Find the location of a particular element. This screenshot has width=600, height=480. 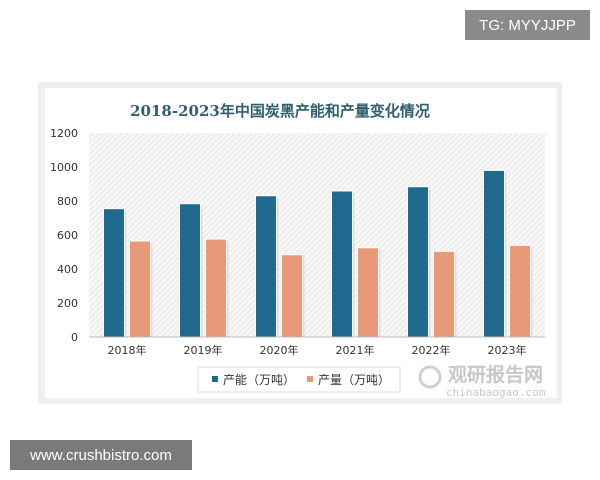

y-tick-label: 400 is located at coordinates (67, 269).